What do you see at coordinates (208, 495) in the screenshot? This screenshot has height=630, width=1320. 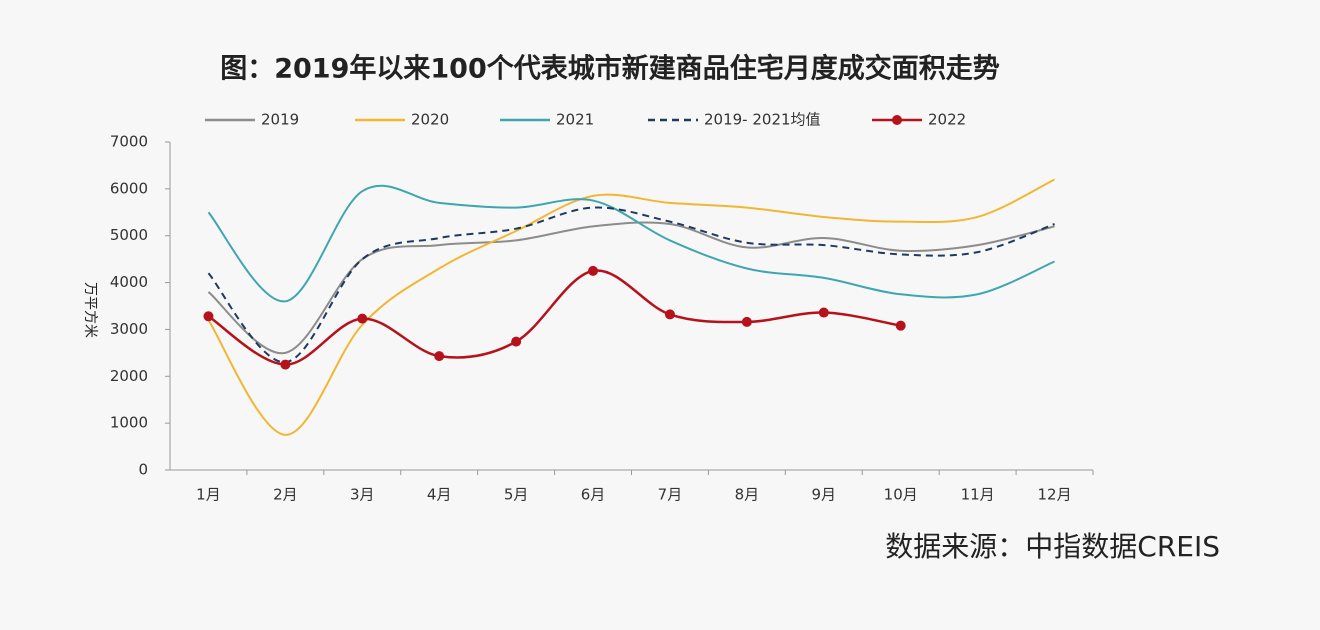 I see `x-tick-label: 1月` at bounding box center [208, 495].